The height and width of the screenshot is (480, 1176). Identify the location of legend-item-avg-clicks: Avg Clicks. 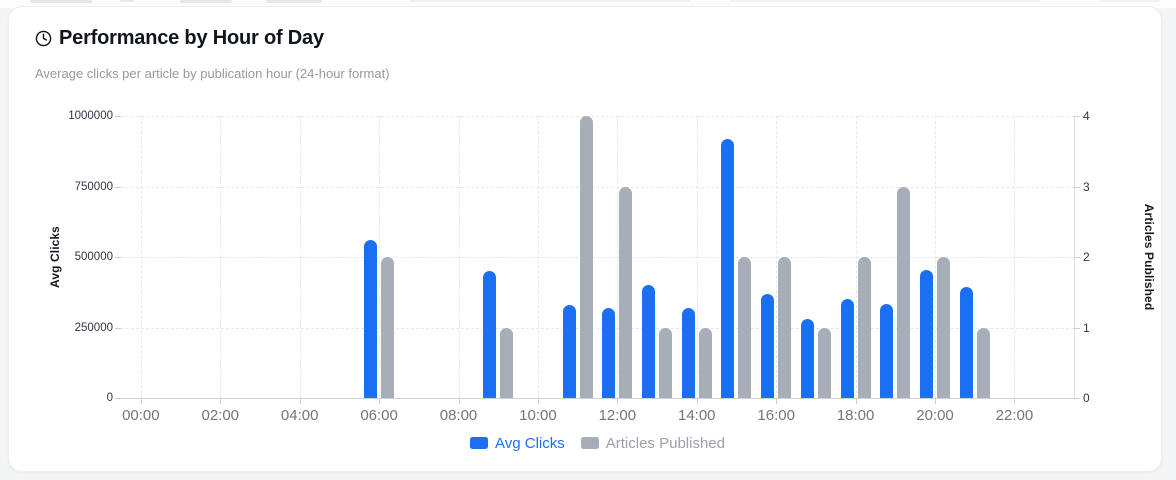
(517, 443).